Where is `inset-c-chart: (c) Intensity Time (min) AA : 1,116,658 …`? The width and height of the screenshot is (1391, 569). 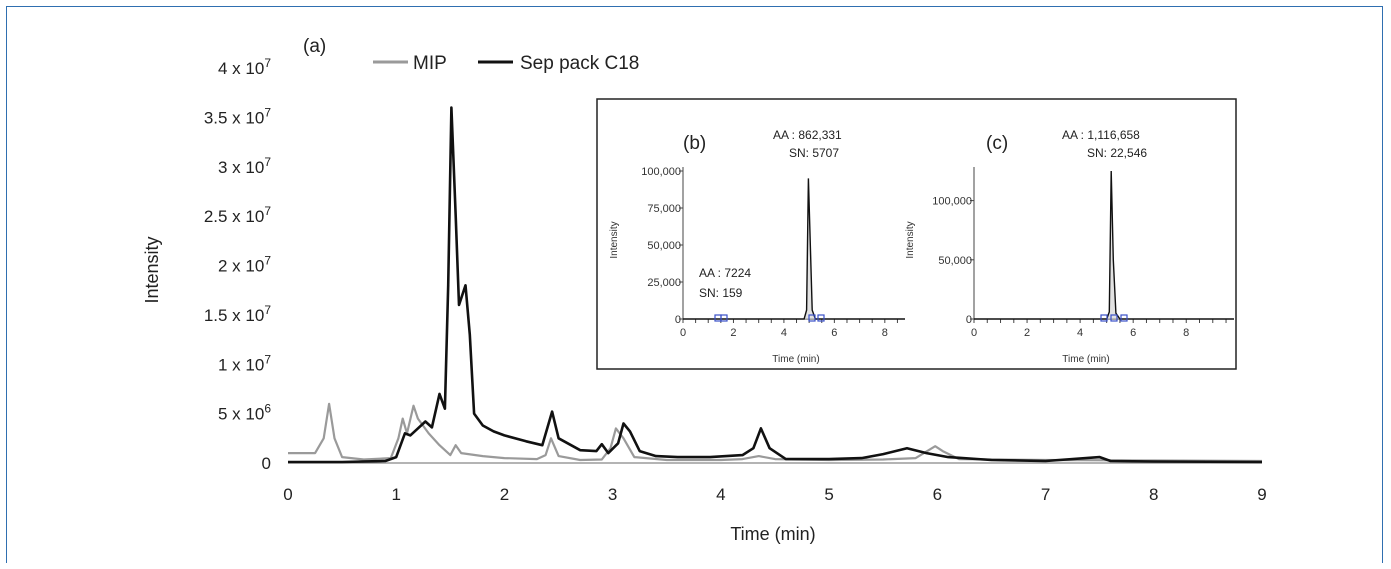 inset-c-chart: (c) Intensity Time (min) AA : 1,116,658 … is located at coordinates (1069, 246).